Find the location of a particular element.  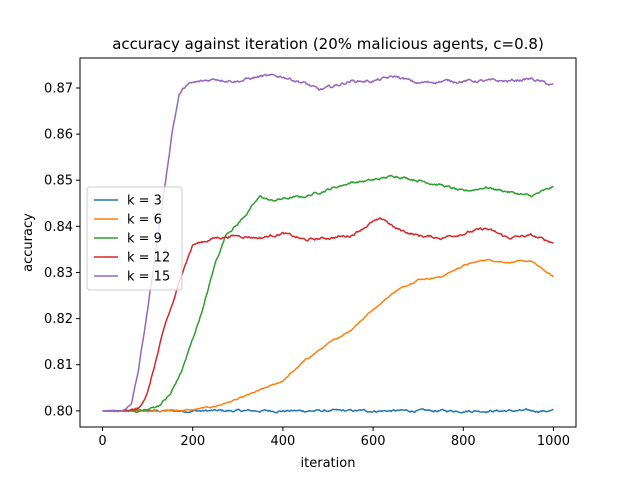

y-axis-label: accuracy is located at coordinates (28, 242).